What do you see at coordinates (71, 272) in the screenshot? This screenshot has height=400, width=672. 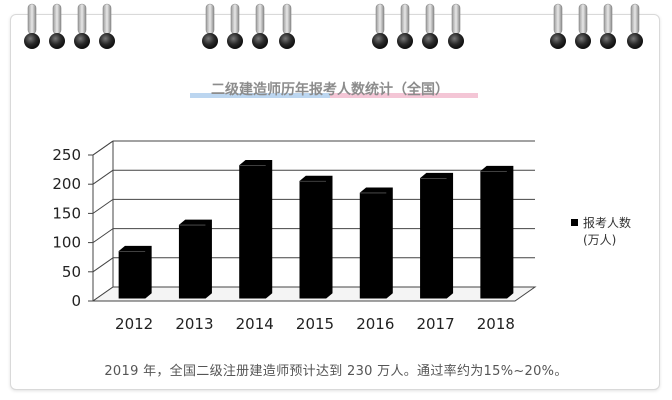 I see `y-tick-label: 50` at bounding box center [71, 272].